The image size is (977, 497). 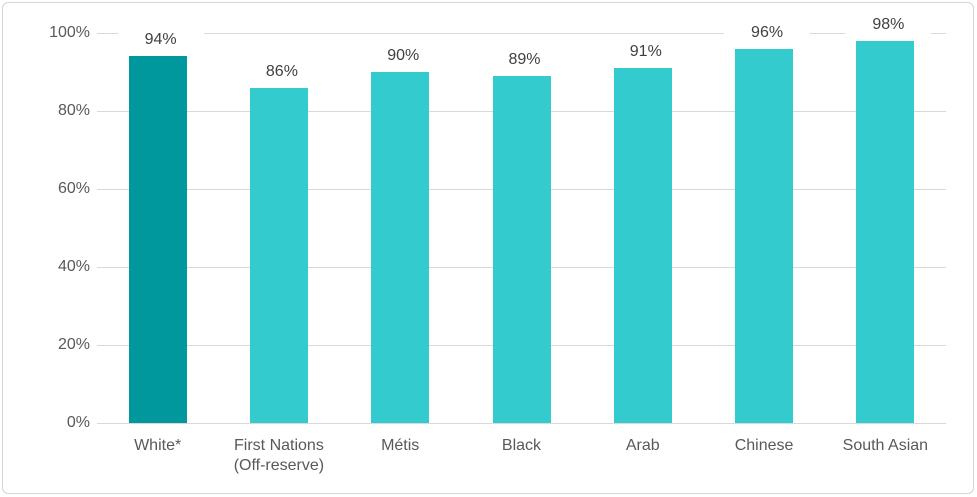 What do you see at coordinates (73, 266) in the screenshot?
I see `y-axis-label-40: 40%` at bounding box center [73, 266].